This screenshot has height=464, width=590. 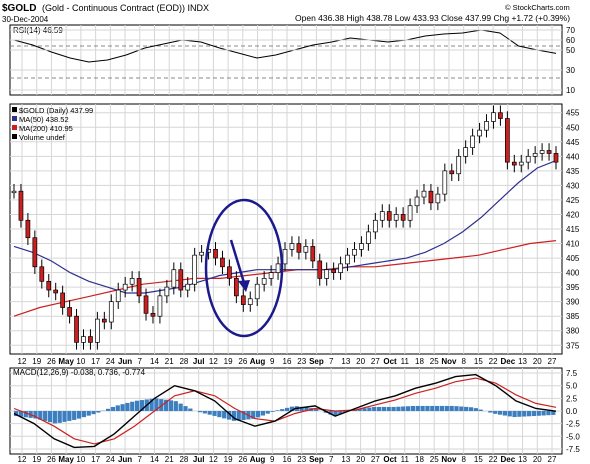 What do you see at coordinates (272, 459) in the screenshot?
I see `macd-x-tick-label: 9` at bounding box center [272, 459].